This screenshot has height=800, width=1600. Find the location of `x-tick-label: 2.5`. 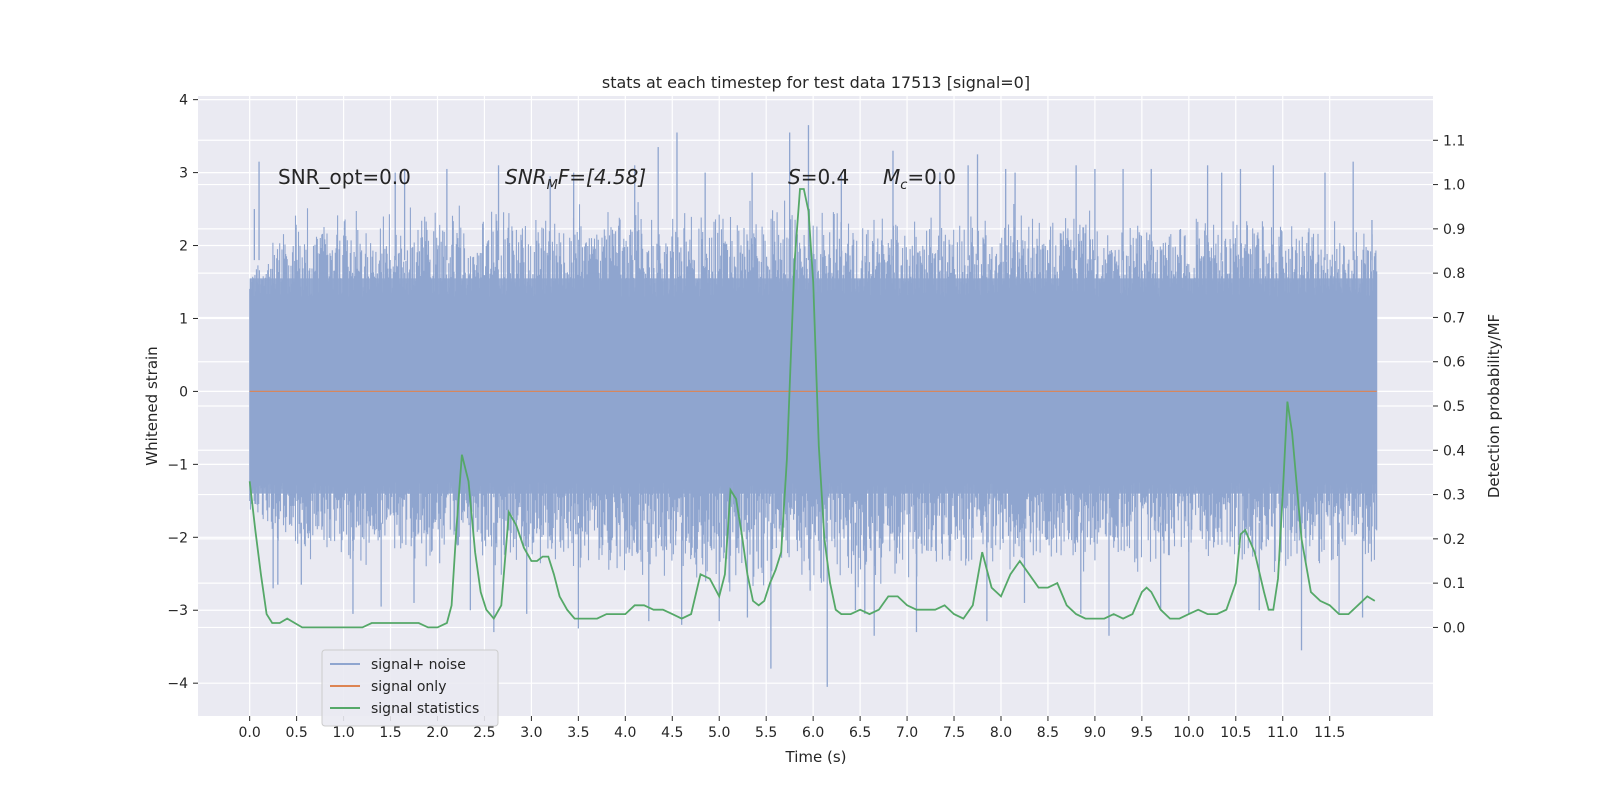

x-tick-label: 2.5 is located at coordinates (484, 733).